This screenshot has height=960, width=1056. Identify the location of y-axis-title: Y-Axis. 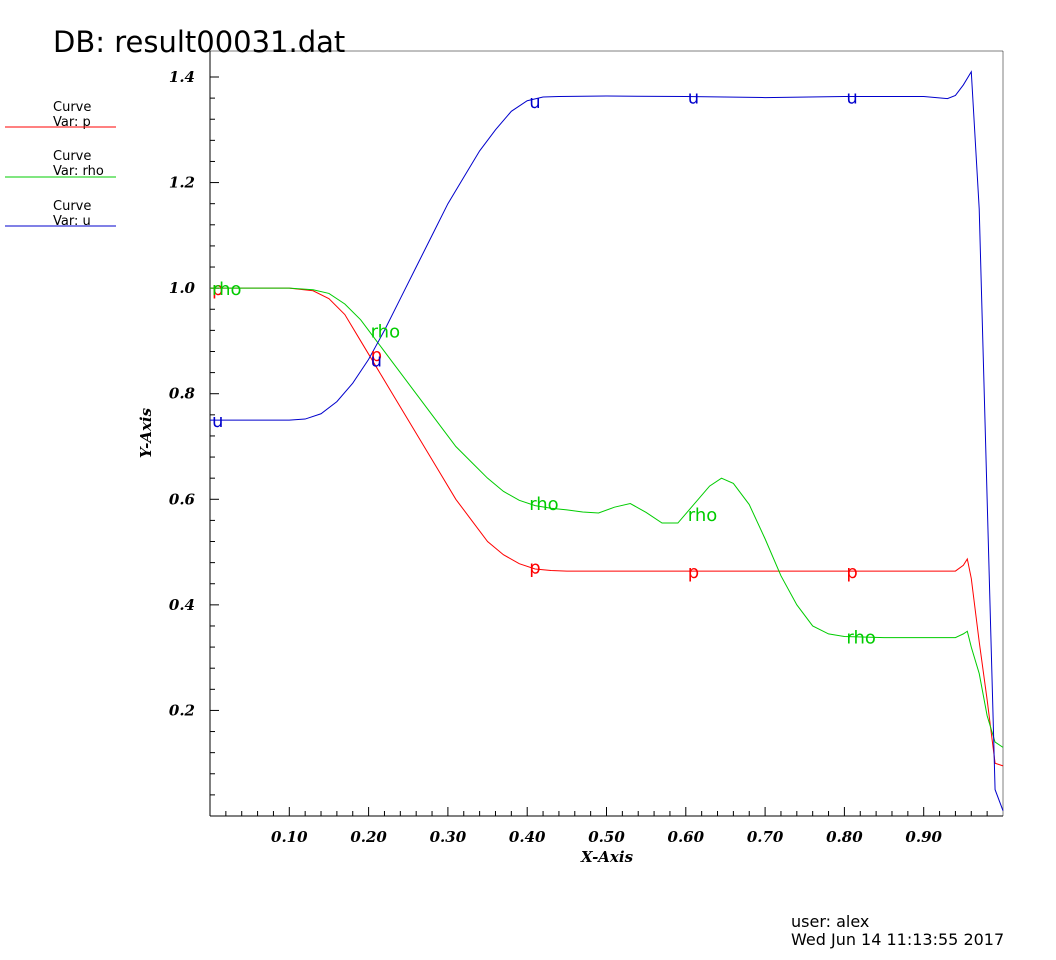
(146, 432).